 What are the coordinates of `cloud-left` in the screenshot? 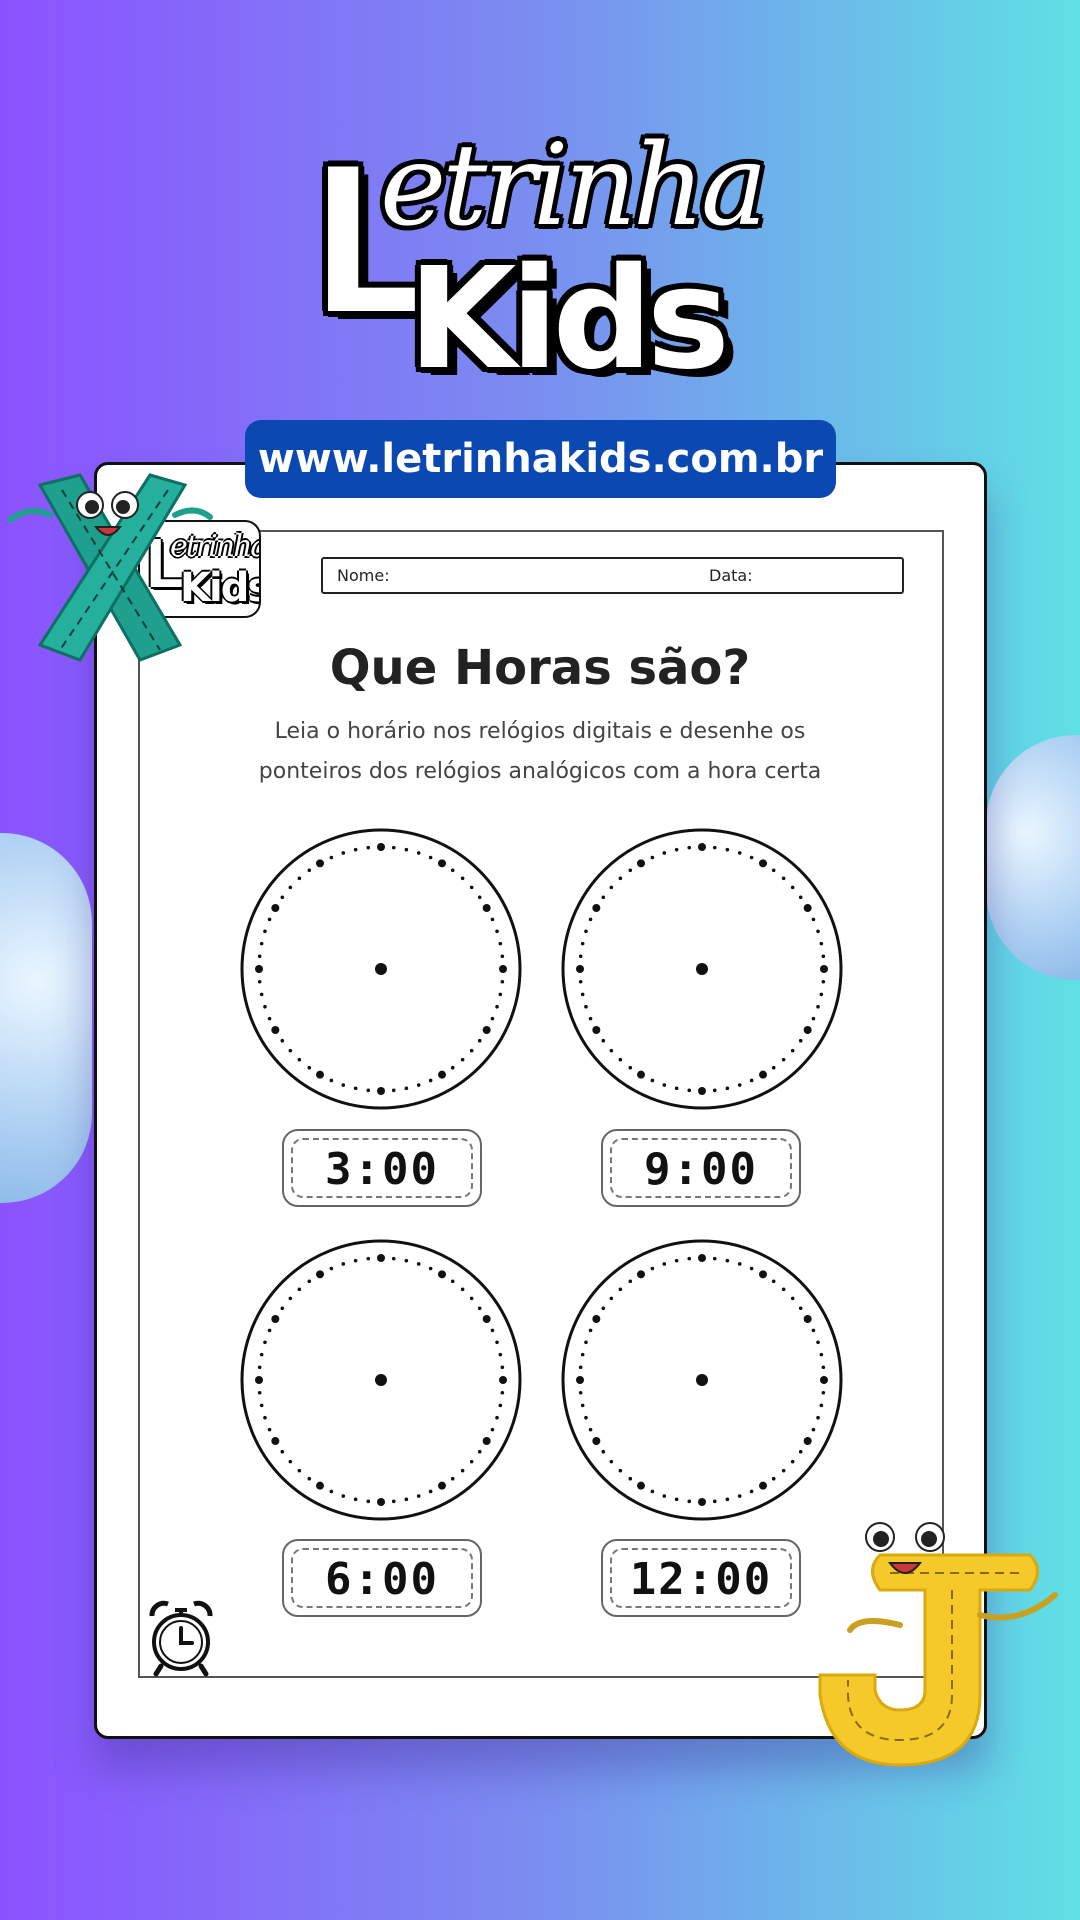 It's located at (46, 1018).